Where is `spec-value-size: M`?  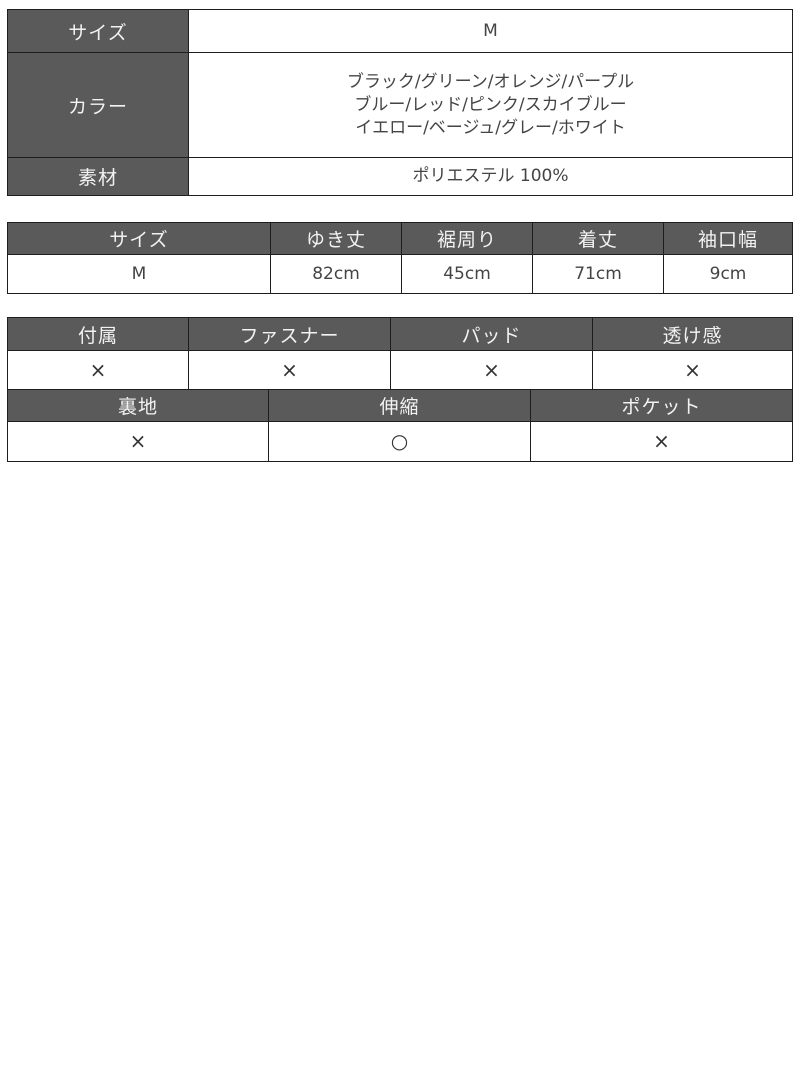 spec-value-size: M is located at coordinates (490, 31).